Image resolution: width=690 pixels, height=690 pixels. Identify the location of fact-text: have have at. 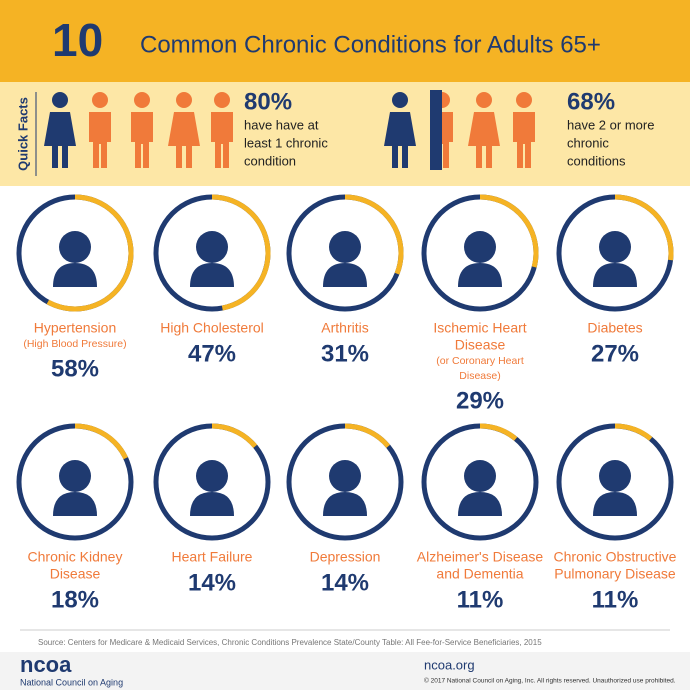
(281, 124).